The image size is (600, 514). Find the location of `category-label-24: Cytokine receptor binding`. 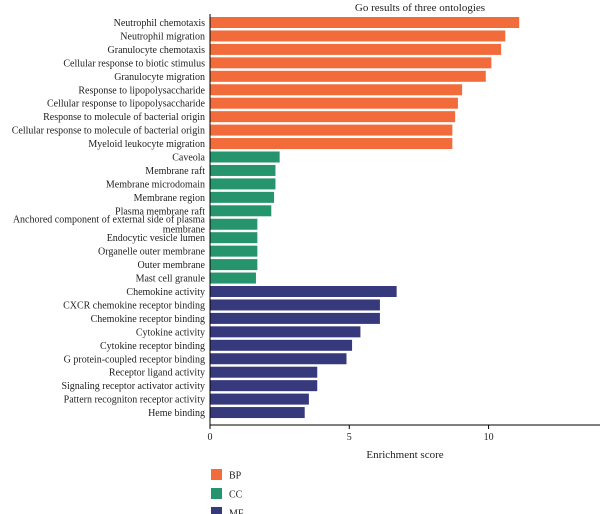

category-label-24: Cytokine receptor binding is located at coordinates (152, 346).